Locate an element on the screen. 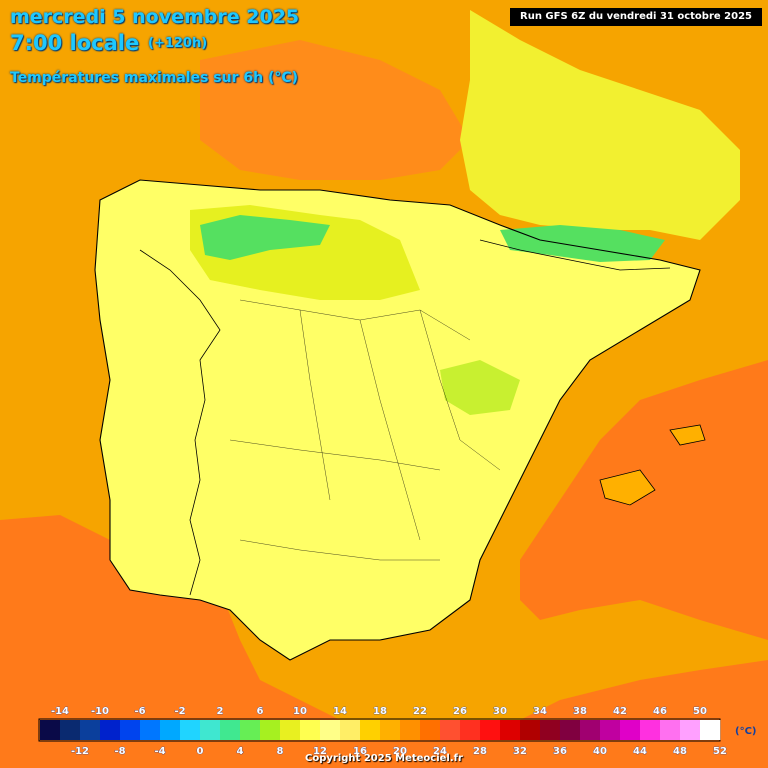 This screenshot has width=768, height=768. legend-bottom-label: 4 is located at coordinates (240, 751).